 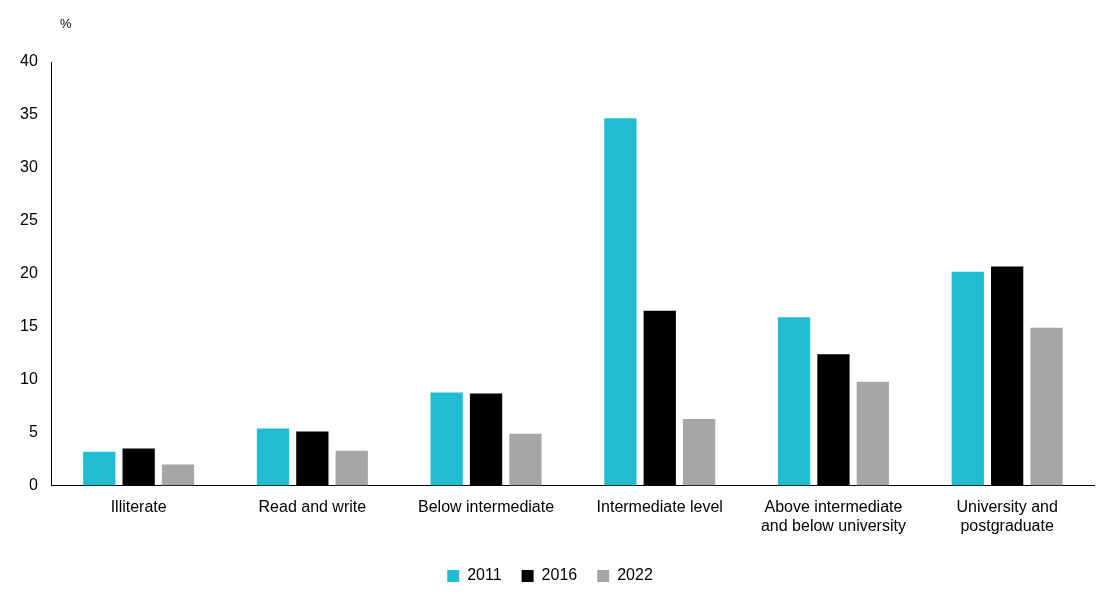 What do you see at coordinates (29, 61) in the screenshot?
I see `y-tick-label: 40` at bounding box center [29, 61].